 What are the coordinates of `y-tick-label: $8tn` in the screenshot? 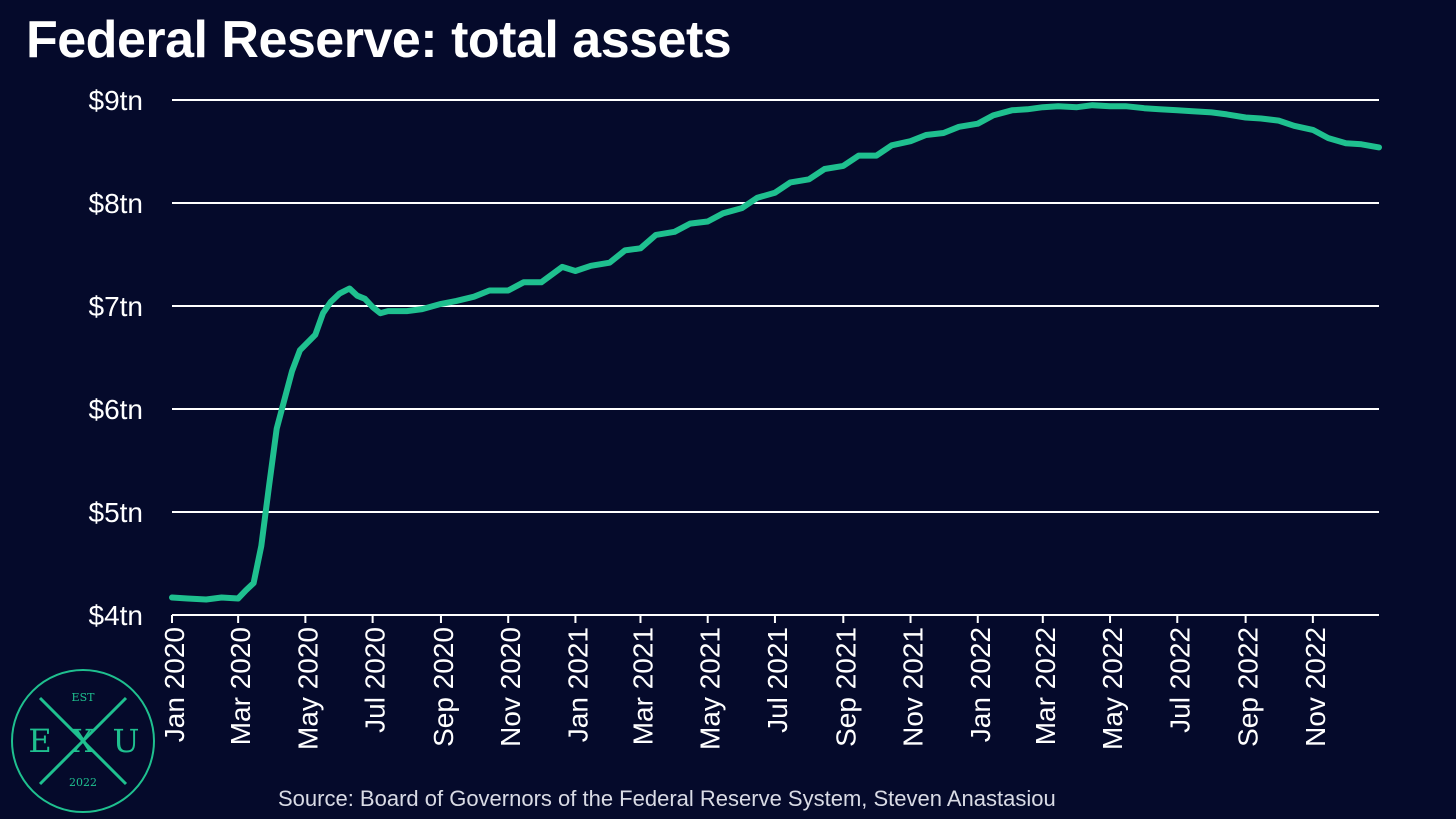 It's located at (116, 203).